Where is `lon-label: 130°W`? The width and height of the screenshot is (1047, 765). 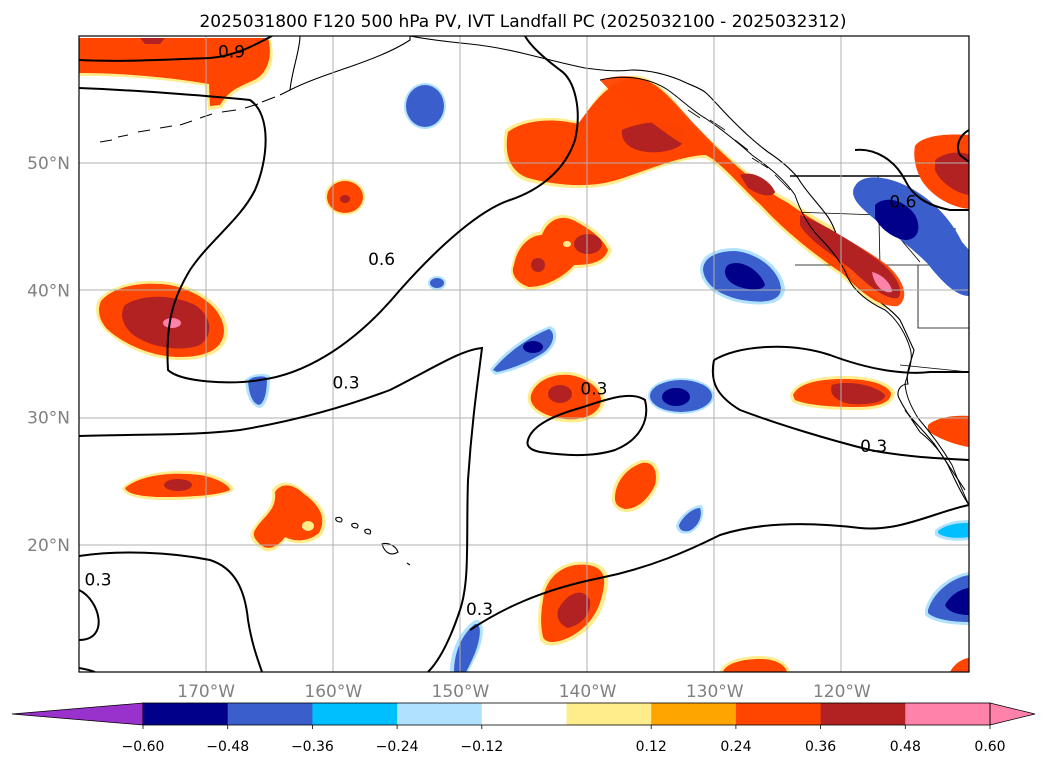
lon-label: 130°W is located at coordinates (715, 692).